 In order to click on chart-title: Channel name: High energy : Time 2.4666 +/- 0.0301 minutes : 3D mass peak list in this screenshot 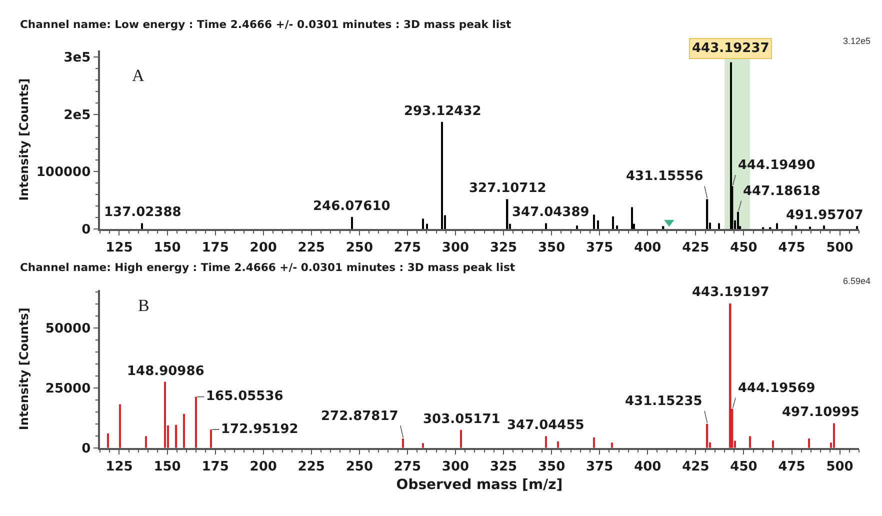, I will do `click(268, 267)`.